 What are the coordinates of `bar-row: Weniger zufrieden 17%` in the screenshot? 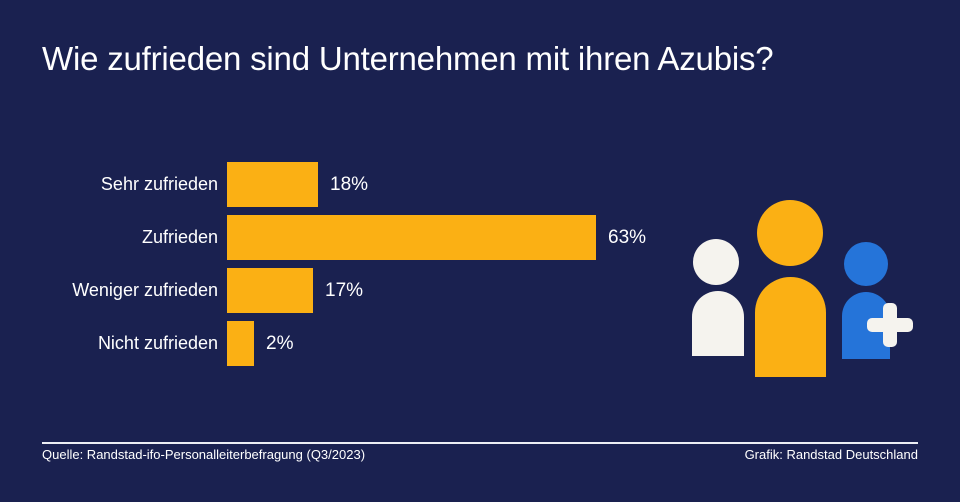 It's located at (344, 290).